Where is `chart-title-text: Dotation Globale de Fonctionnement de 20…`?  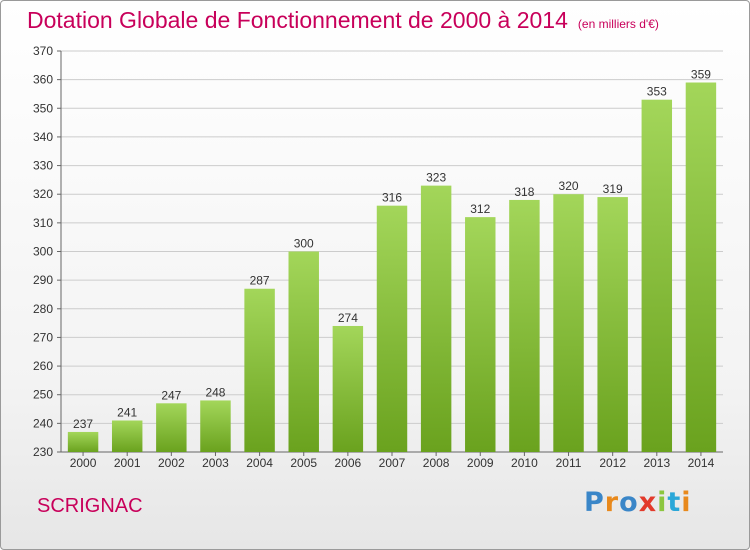 chart-title-text: Dotation Globale de Fonctionnement de 20… is located at coordinates (297, 20).